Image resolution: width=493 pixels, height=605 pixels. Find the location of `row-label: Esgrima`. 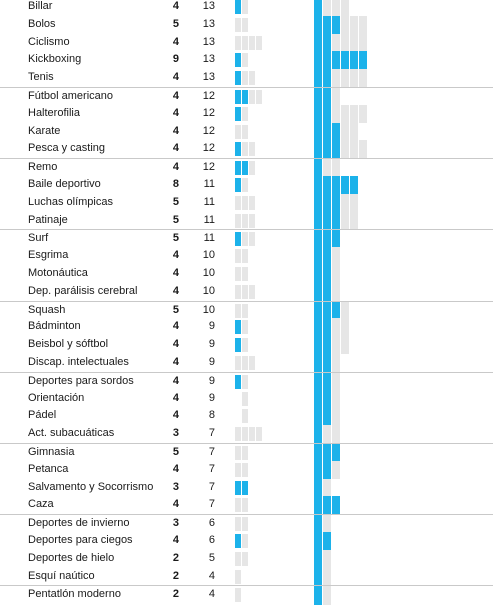

row-label: Esgrima is located at coordinates (48, 255).